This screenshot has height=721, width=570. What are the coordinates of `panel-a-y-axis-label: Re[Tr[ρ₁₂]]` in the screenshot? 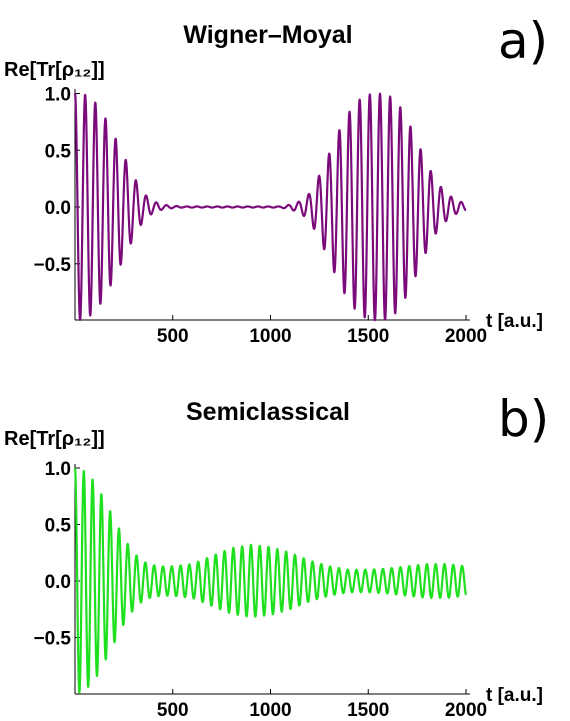 It's located at (54, 70).